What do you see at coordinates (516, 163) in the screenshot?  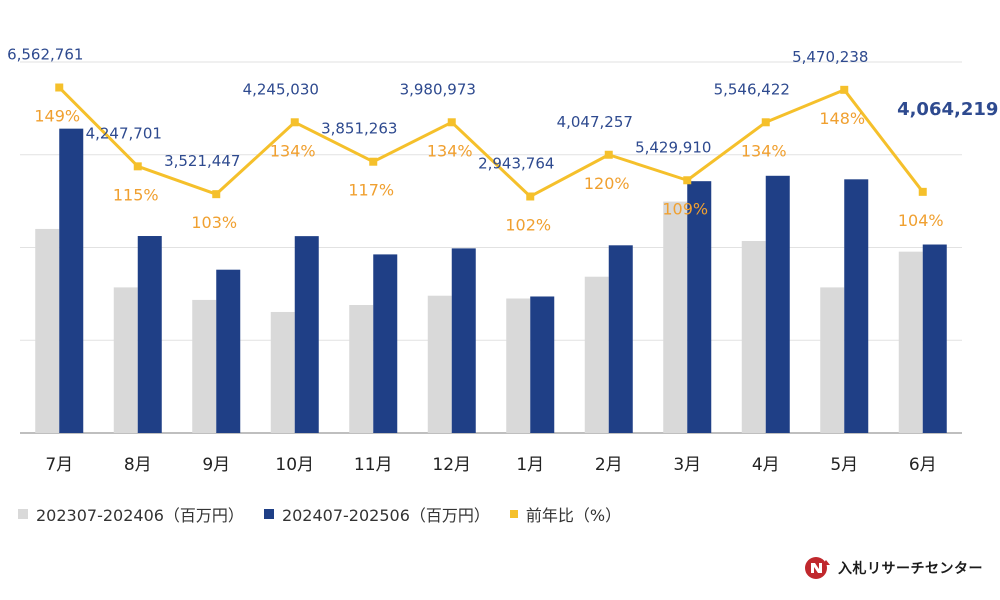 I see `bar-value-label: 2,943,764` at bounding box center [516, 163].